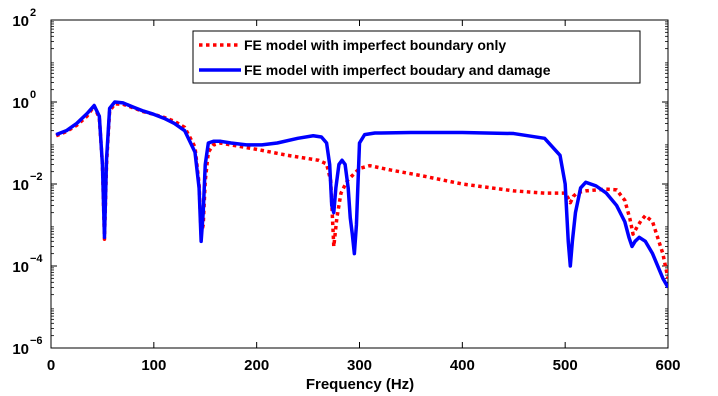 The image size is (718, 396). Describe the element at coordinates (462, 365) in the screenshot. I see `x-tick-label: 400` at that location.